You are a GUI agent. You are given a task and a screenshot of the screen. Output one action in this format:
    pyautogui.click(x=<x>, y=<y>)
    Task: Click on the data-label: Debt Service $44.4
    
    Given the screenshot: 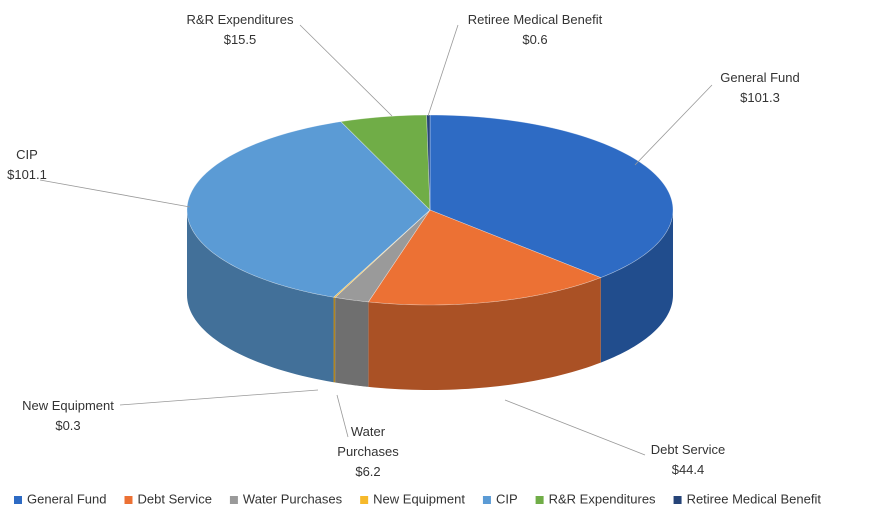 What is the action you would take?
    pyautogui.click(x=688, y=460)
    